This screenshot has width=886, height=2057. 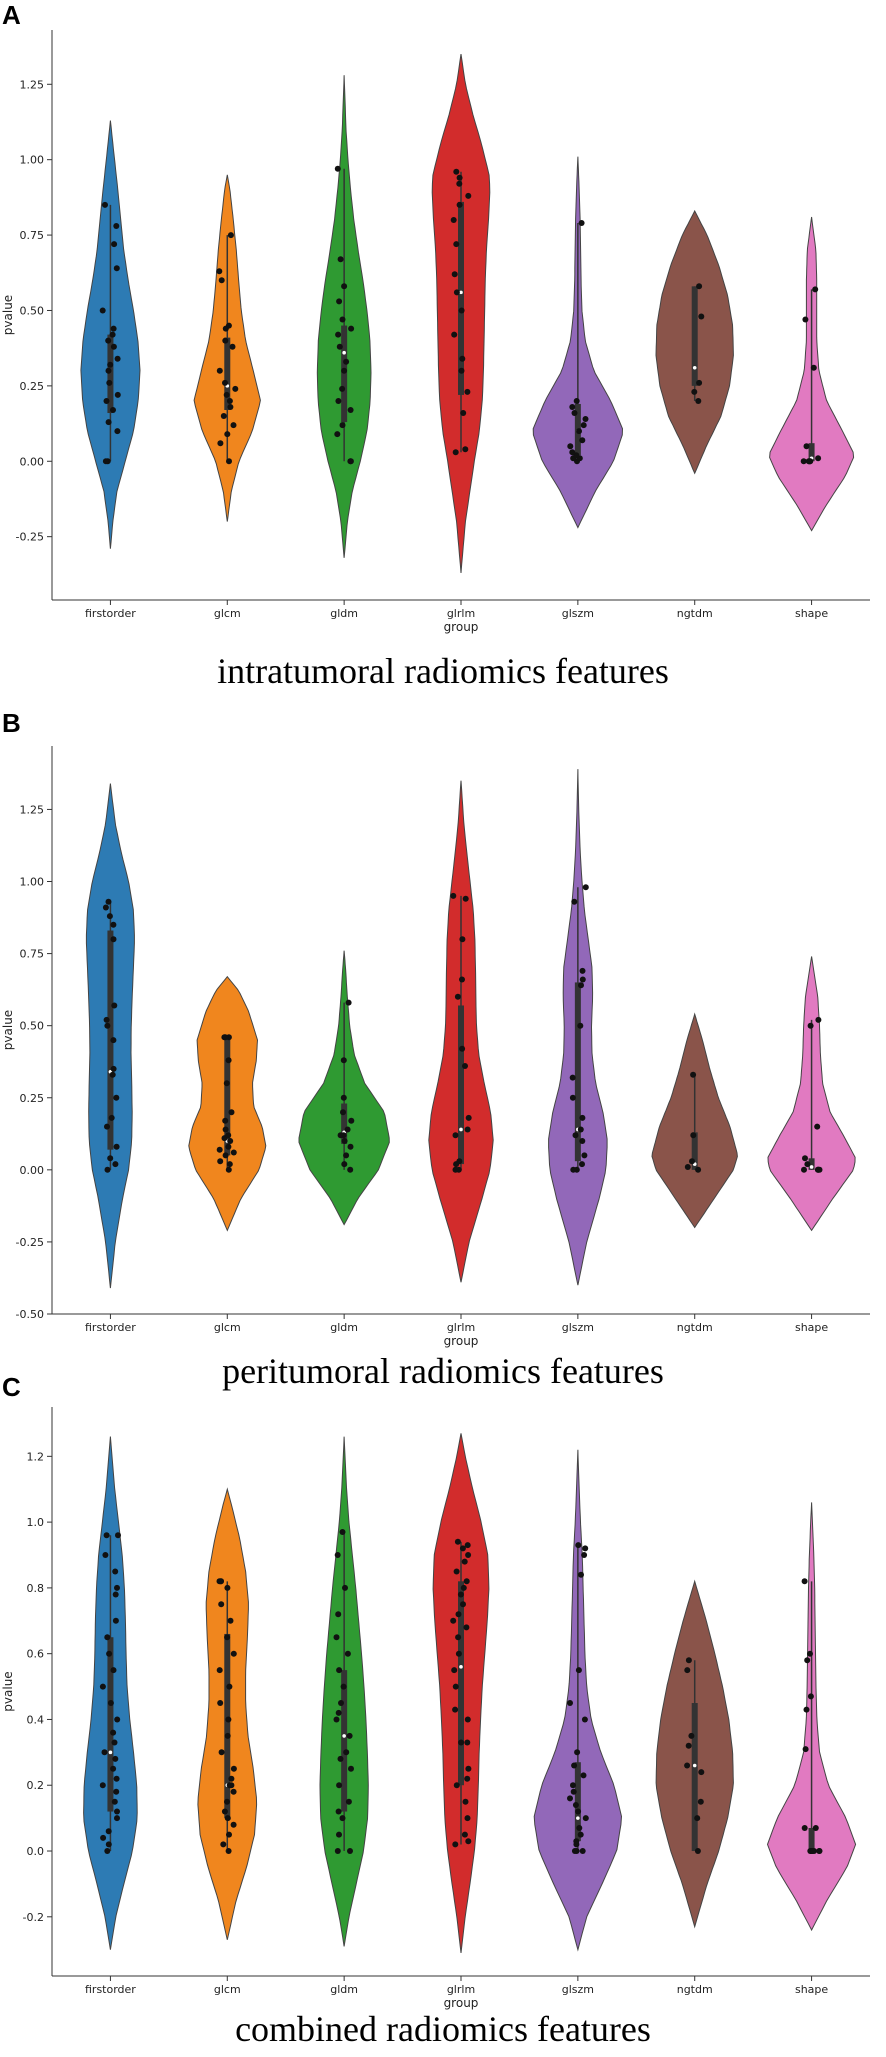 What do you see at coordinates (32, 160) in the screenshot?
I see `y-tick-label: 1.00` at bounding box center [32, 160].